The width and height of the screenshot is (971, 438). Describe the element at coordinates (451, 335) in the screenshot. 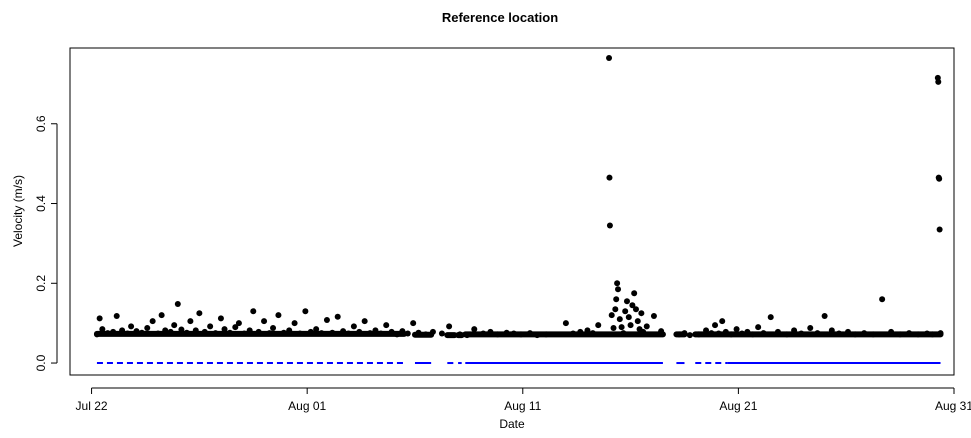

I see `dense-band-segment` at that location.